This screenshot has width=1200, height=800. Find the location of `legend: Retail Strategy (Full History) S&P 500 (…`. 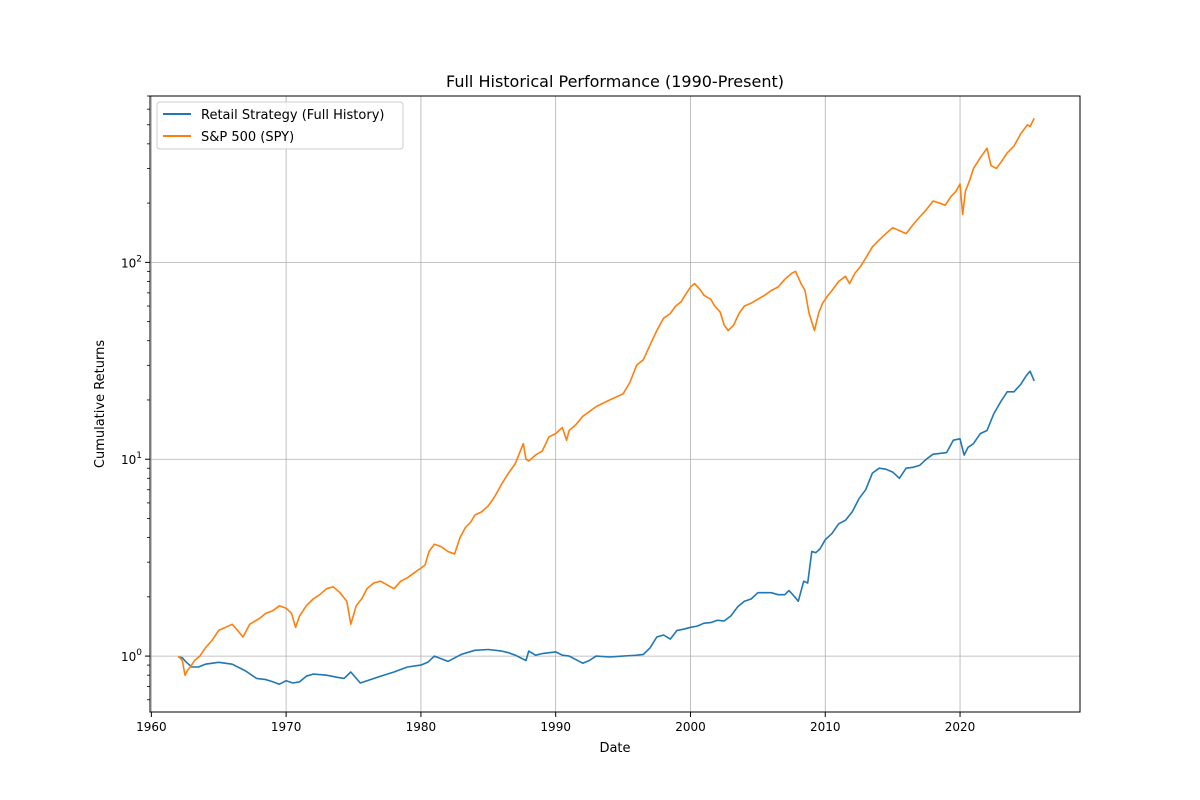

legend: Retail Strategy (Full History) S&P 500 (… is located at coordinates (280, 125).